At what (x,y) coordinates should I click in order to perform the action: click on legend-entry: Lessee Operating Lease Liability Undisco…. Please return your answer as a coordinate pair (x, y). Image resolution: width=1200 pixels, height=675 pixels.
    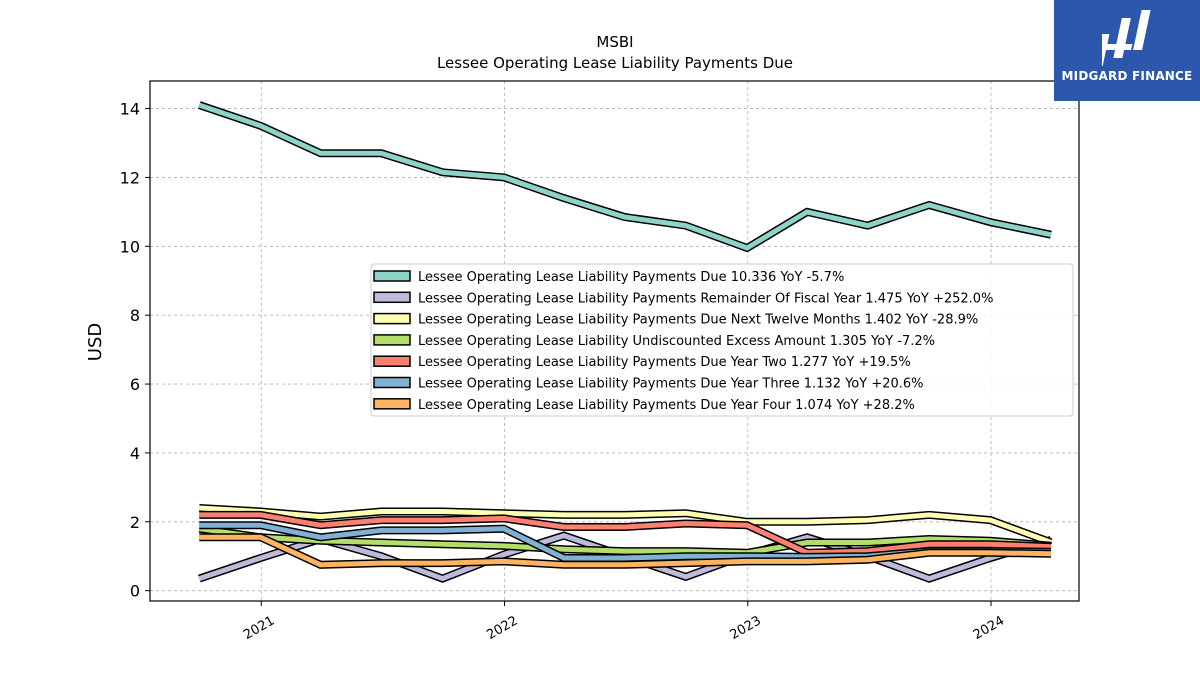
    Looking at the image, I should click on (676, 341).